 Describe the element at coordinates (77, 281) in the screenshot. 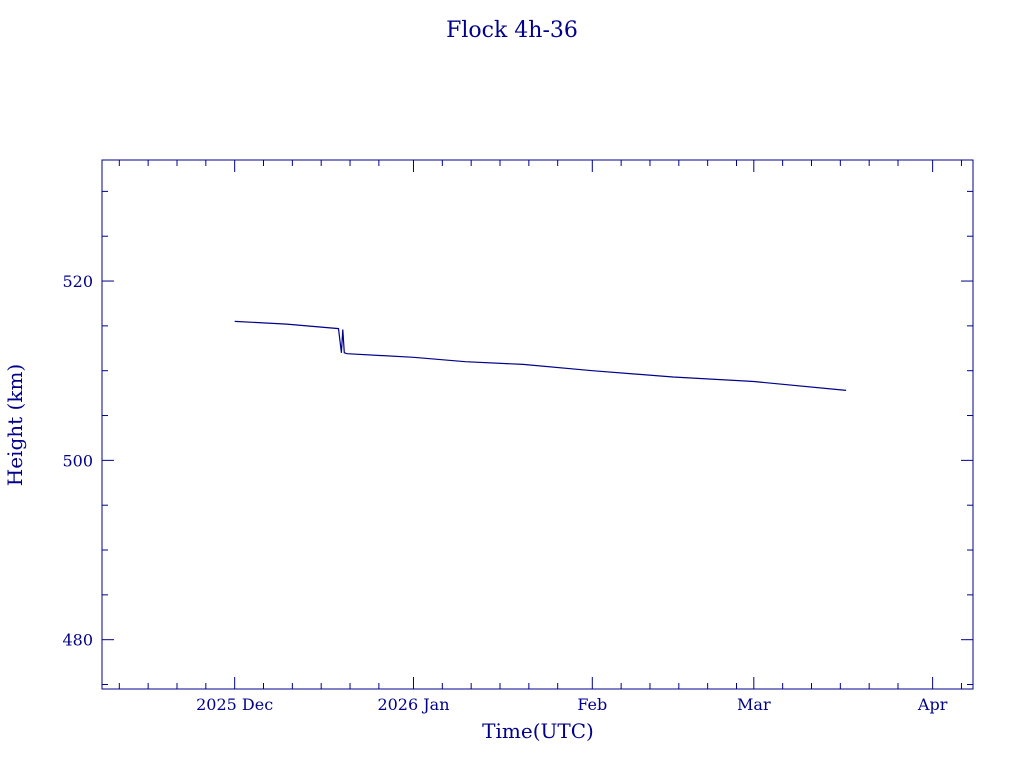

I see `y-tick-label: 520` at that location.